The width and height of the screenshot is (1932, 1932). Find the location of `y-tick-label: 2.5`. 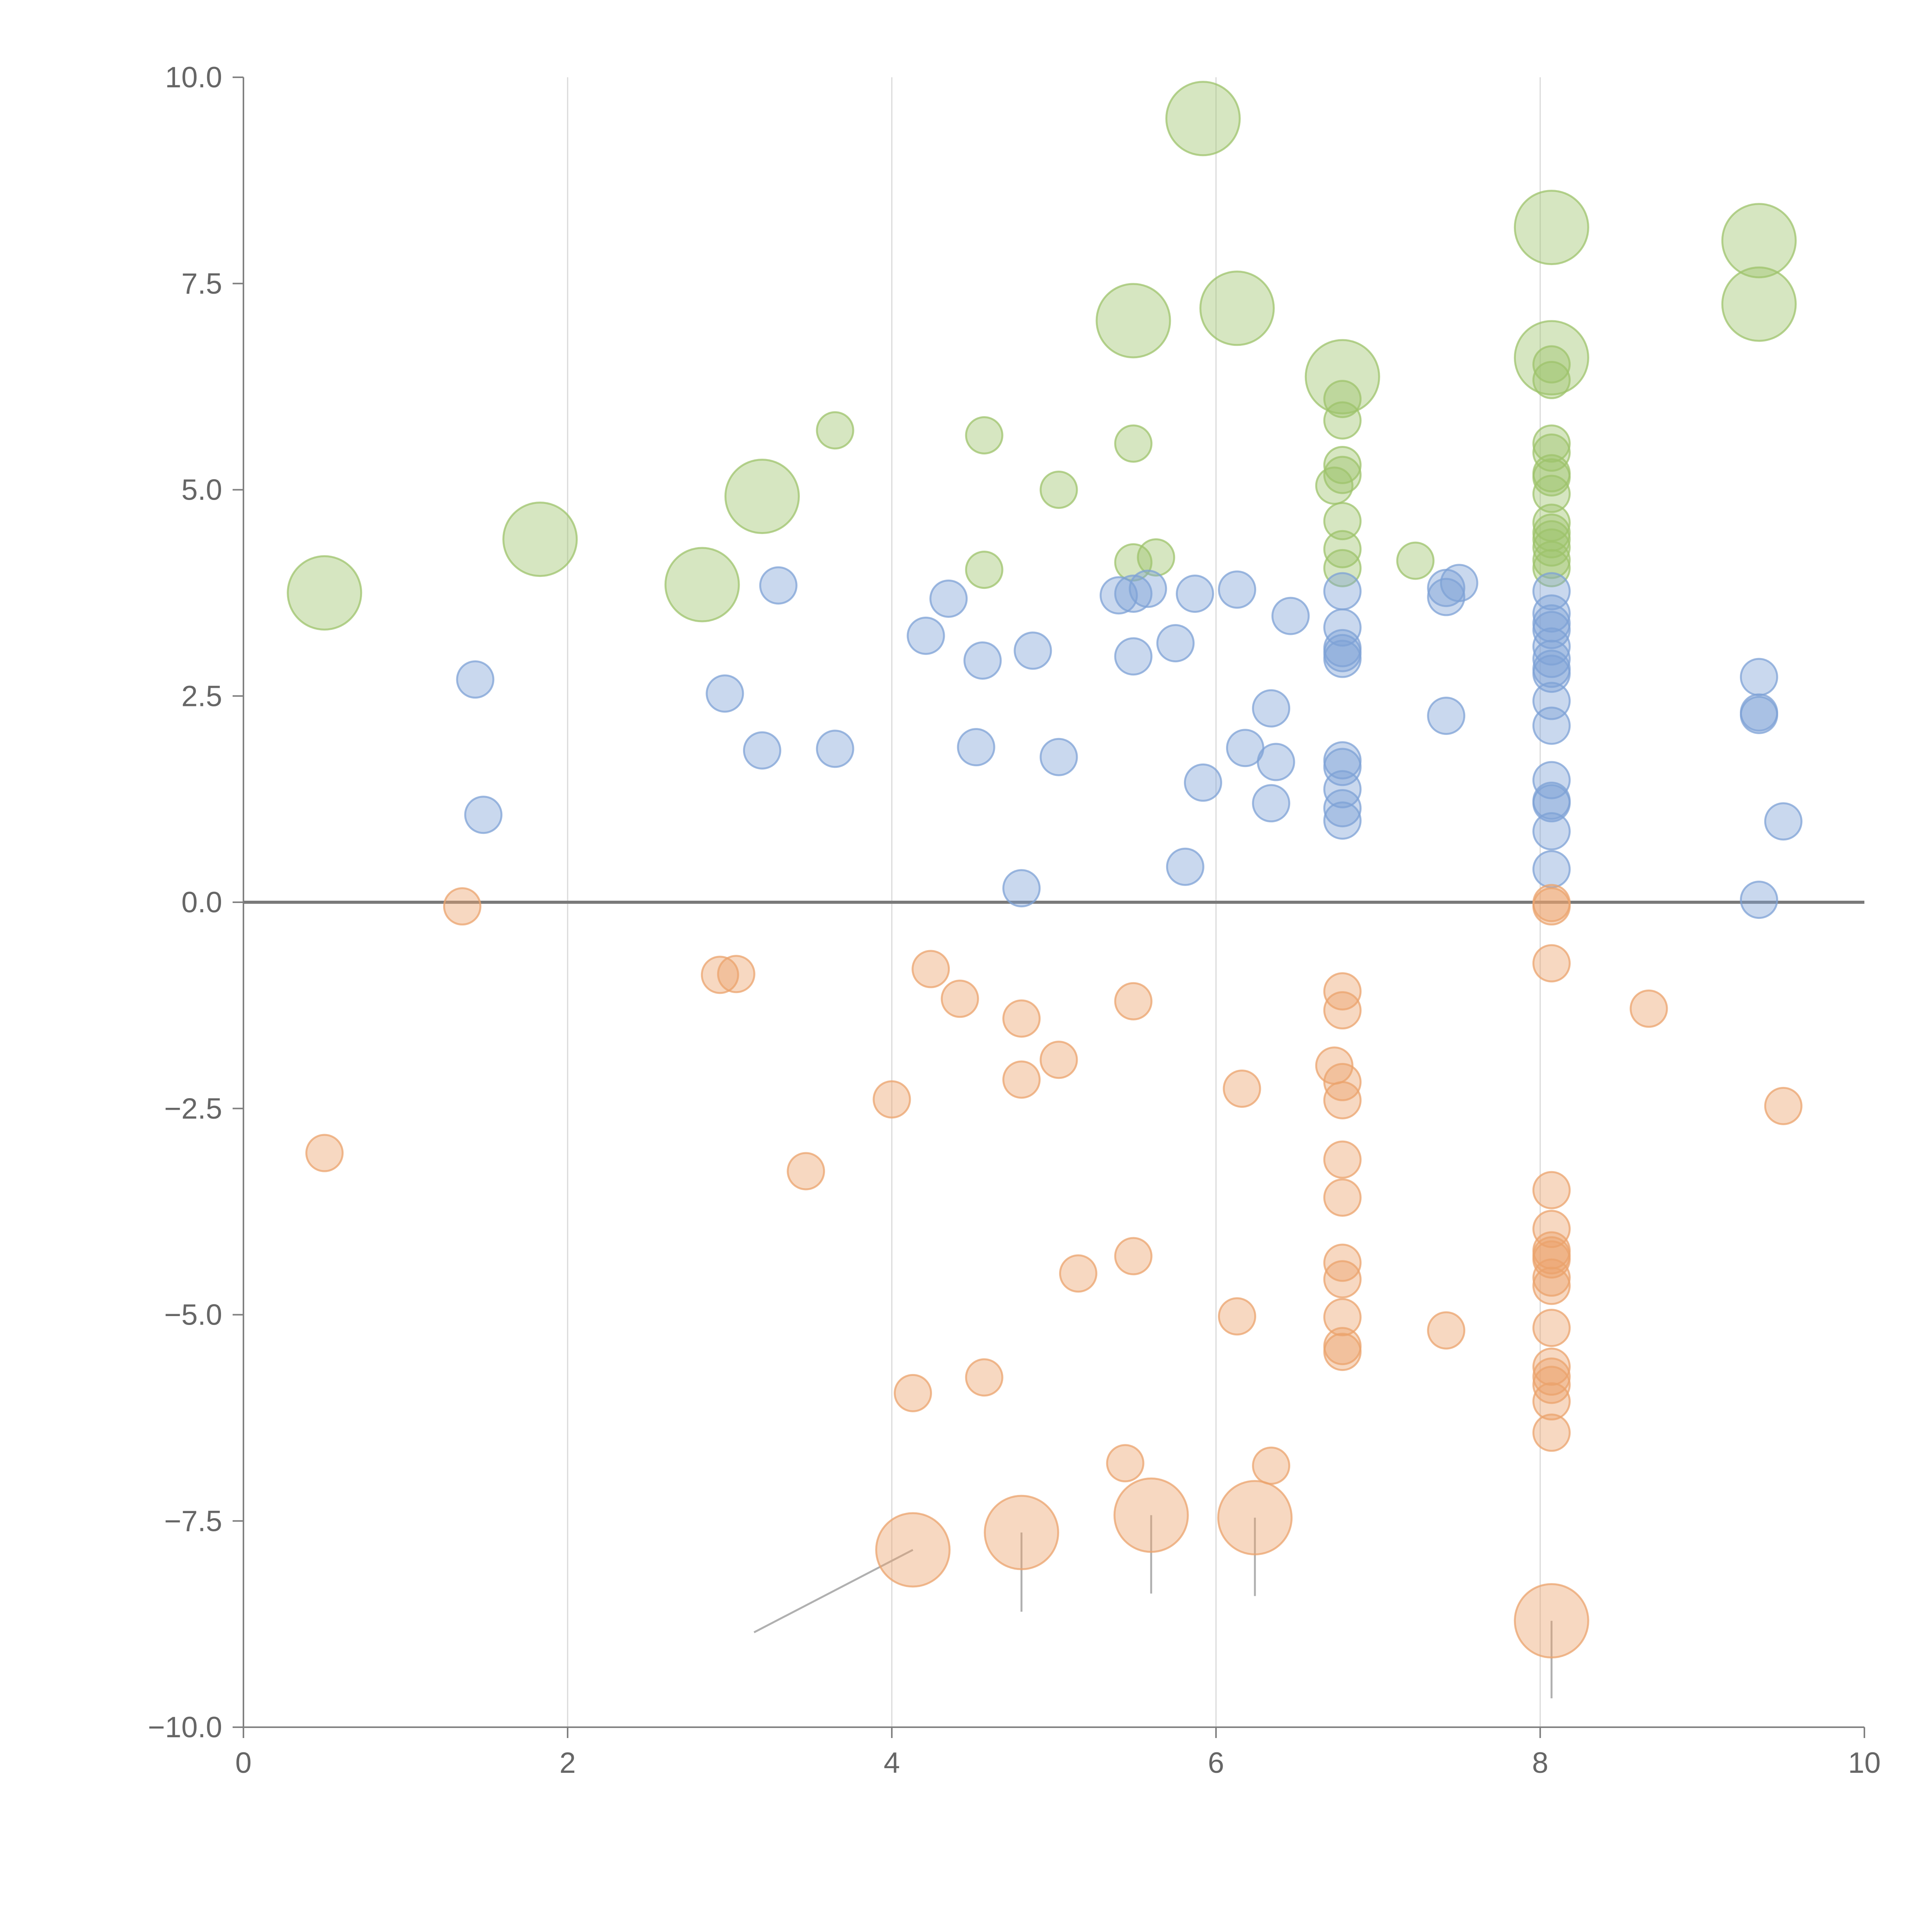

y-tick-label: 2.5 is located at coordinates (202, 696).